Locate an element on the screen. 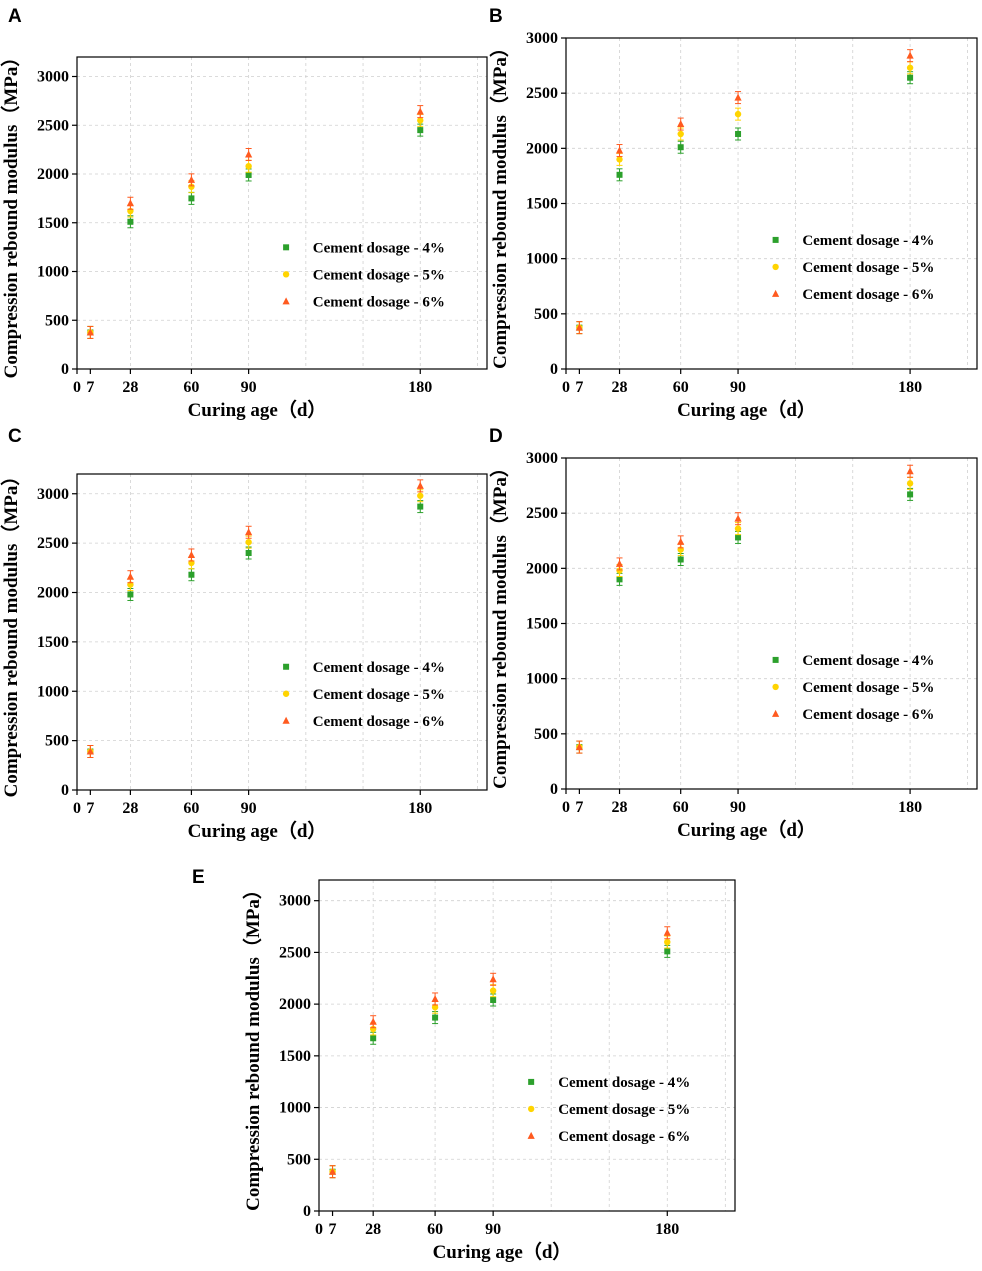 The image size is (982, 1271). panel-letter: C is located at coordinates (15, 436).